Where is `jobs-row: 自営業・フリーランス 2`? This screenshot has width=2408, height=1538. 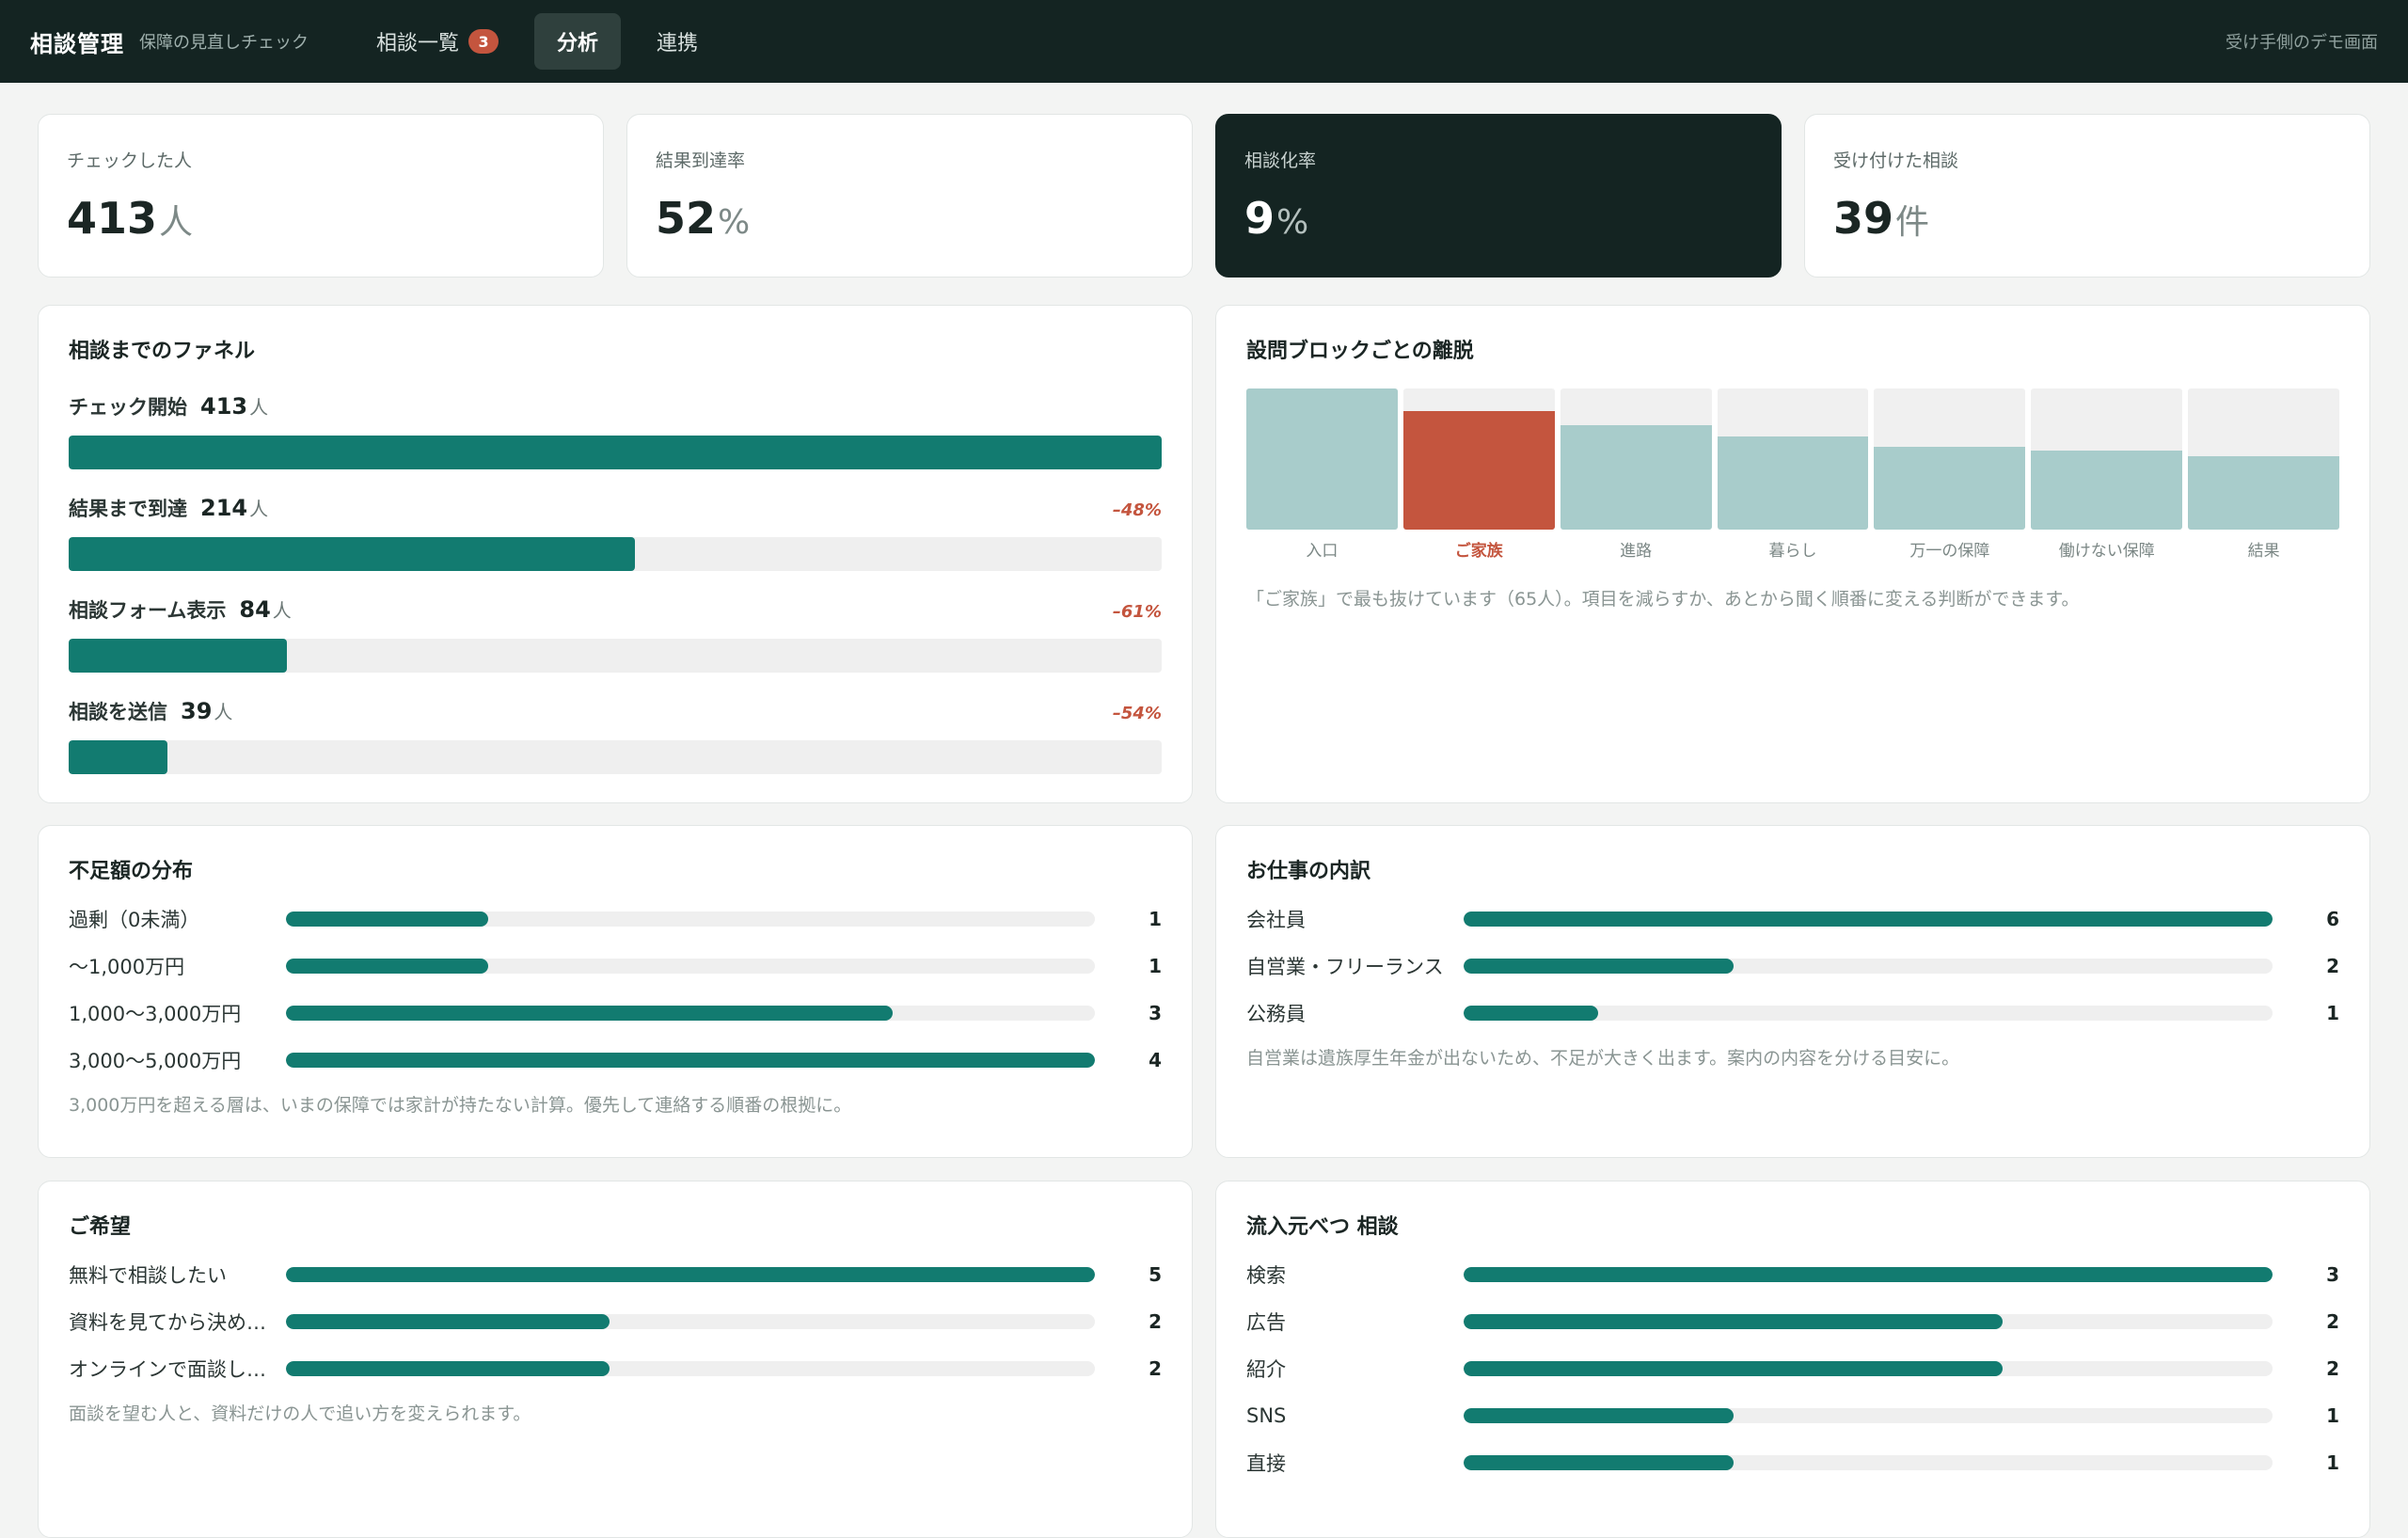 jobs-row: 自営業・フリーランス 2 is located at coordinates (1793, 967).